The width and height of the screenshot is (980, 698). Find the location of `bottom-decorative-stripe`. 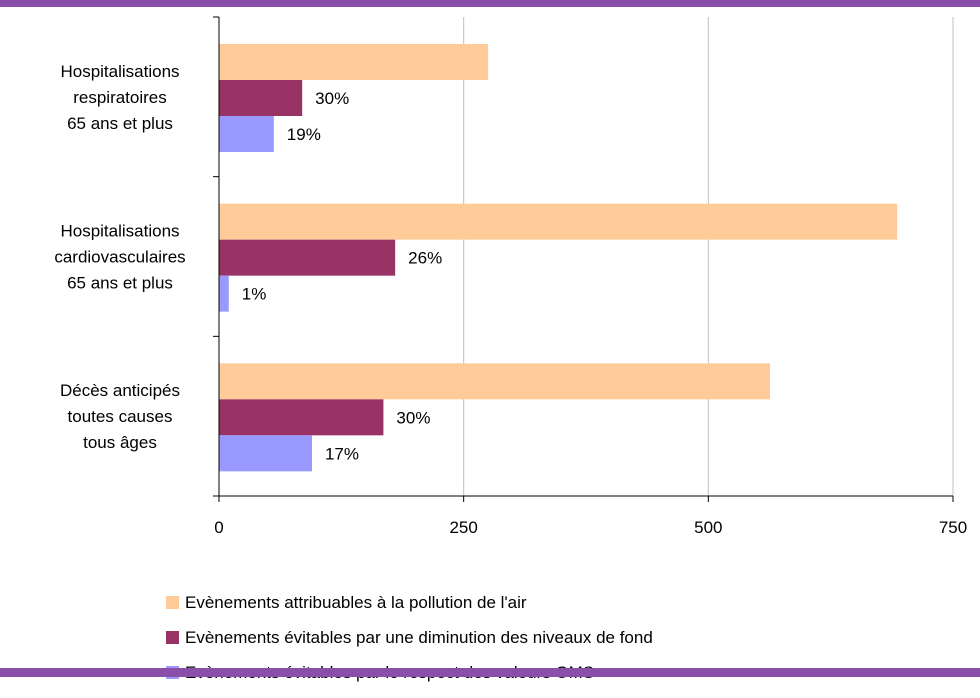

bottom-decorative-stripe is located at coordinates (490, 672).